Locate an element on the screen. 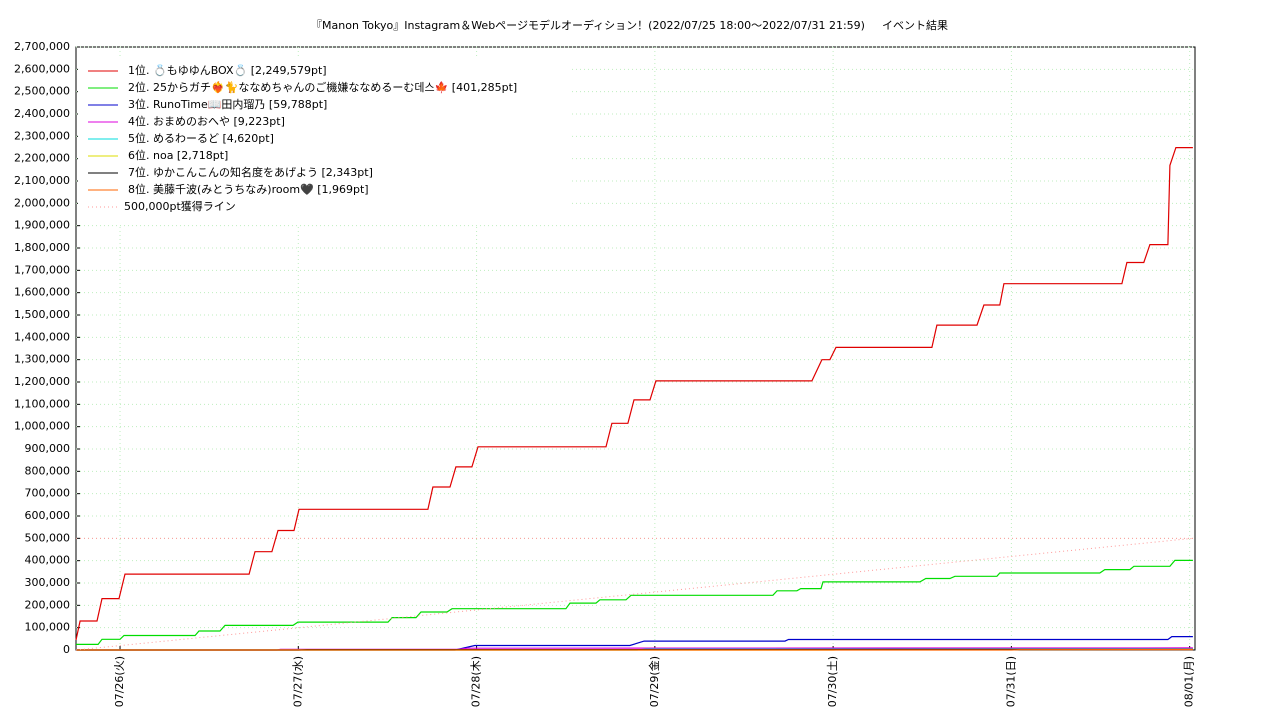 This screenshot has width=1280, height=720. y-tick-label: 2,700,000 is located at coordinates (42, 46).